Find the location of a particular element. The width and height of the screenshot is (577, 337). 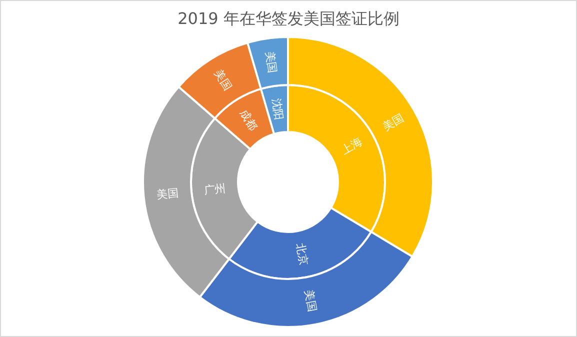

slice-label: 沈阳 is located at coordinates (278, 109).